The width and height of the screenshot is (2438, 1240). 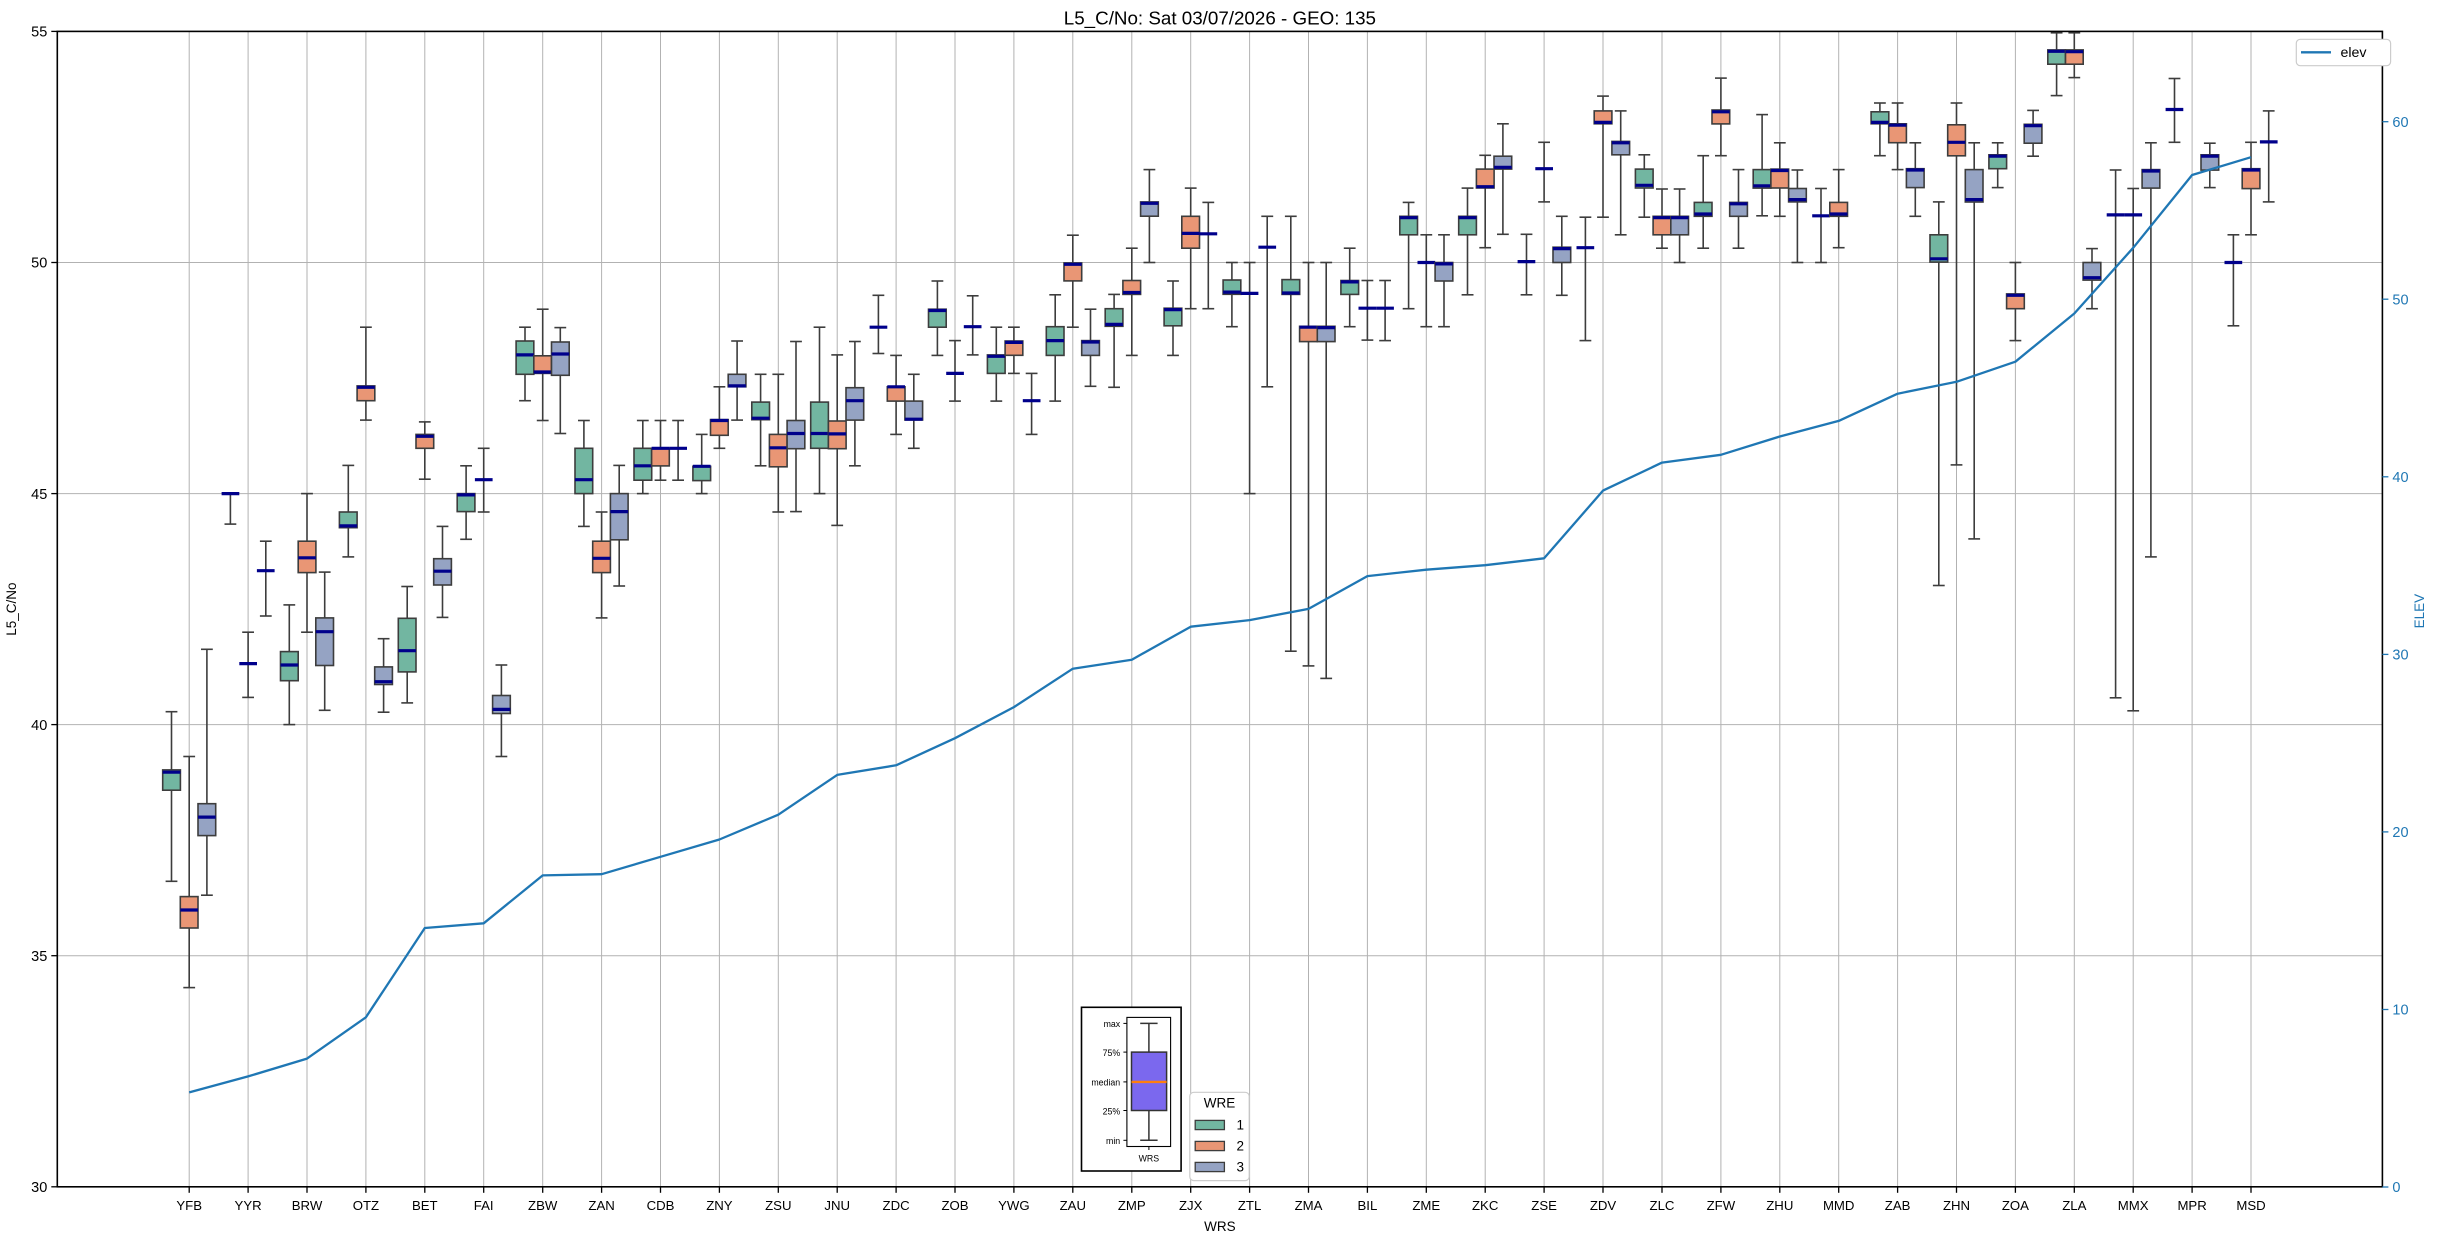 I want to click on svg-text: ZHU, so click(x=1779, y=1205).